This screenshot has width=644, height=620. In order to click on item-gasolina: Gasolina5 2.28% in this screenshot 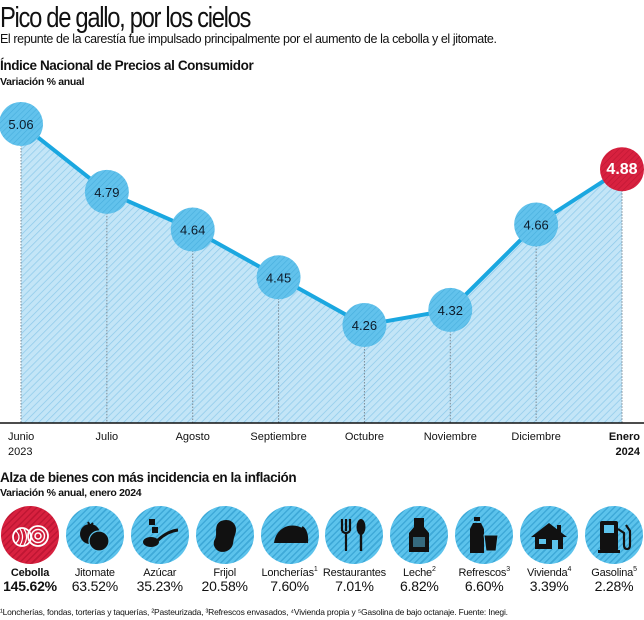, I will do `click(612, 550)`.